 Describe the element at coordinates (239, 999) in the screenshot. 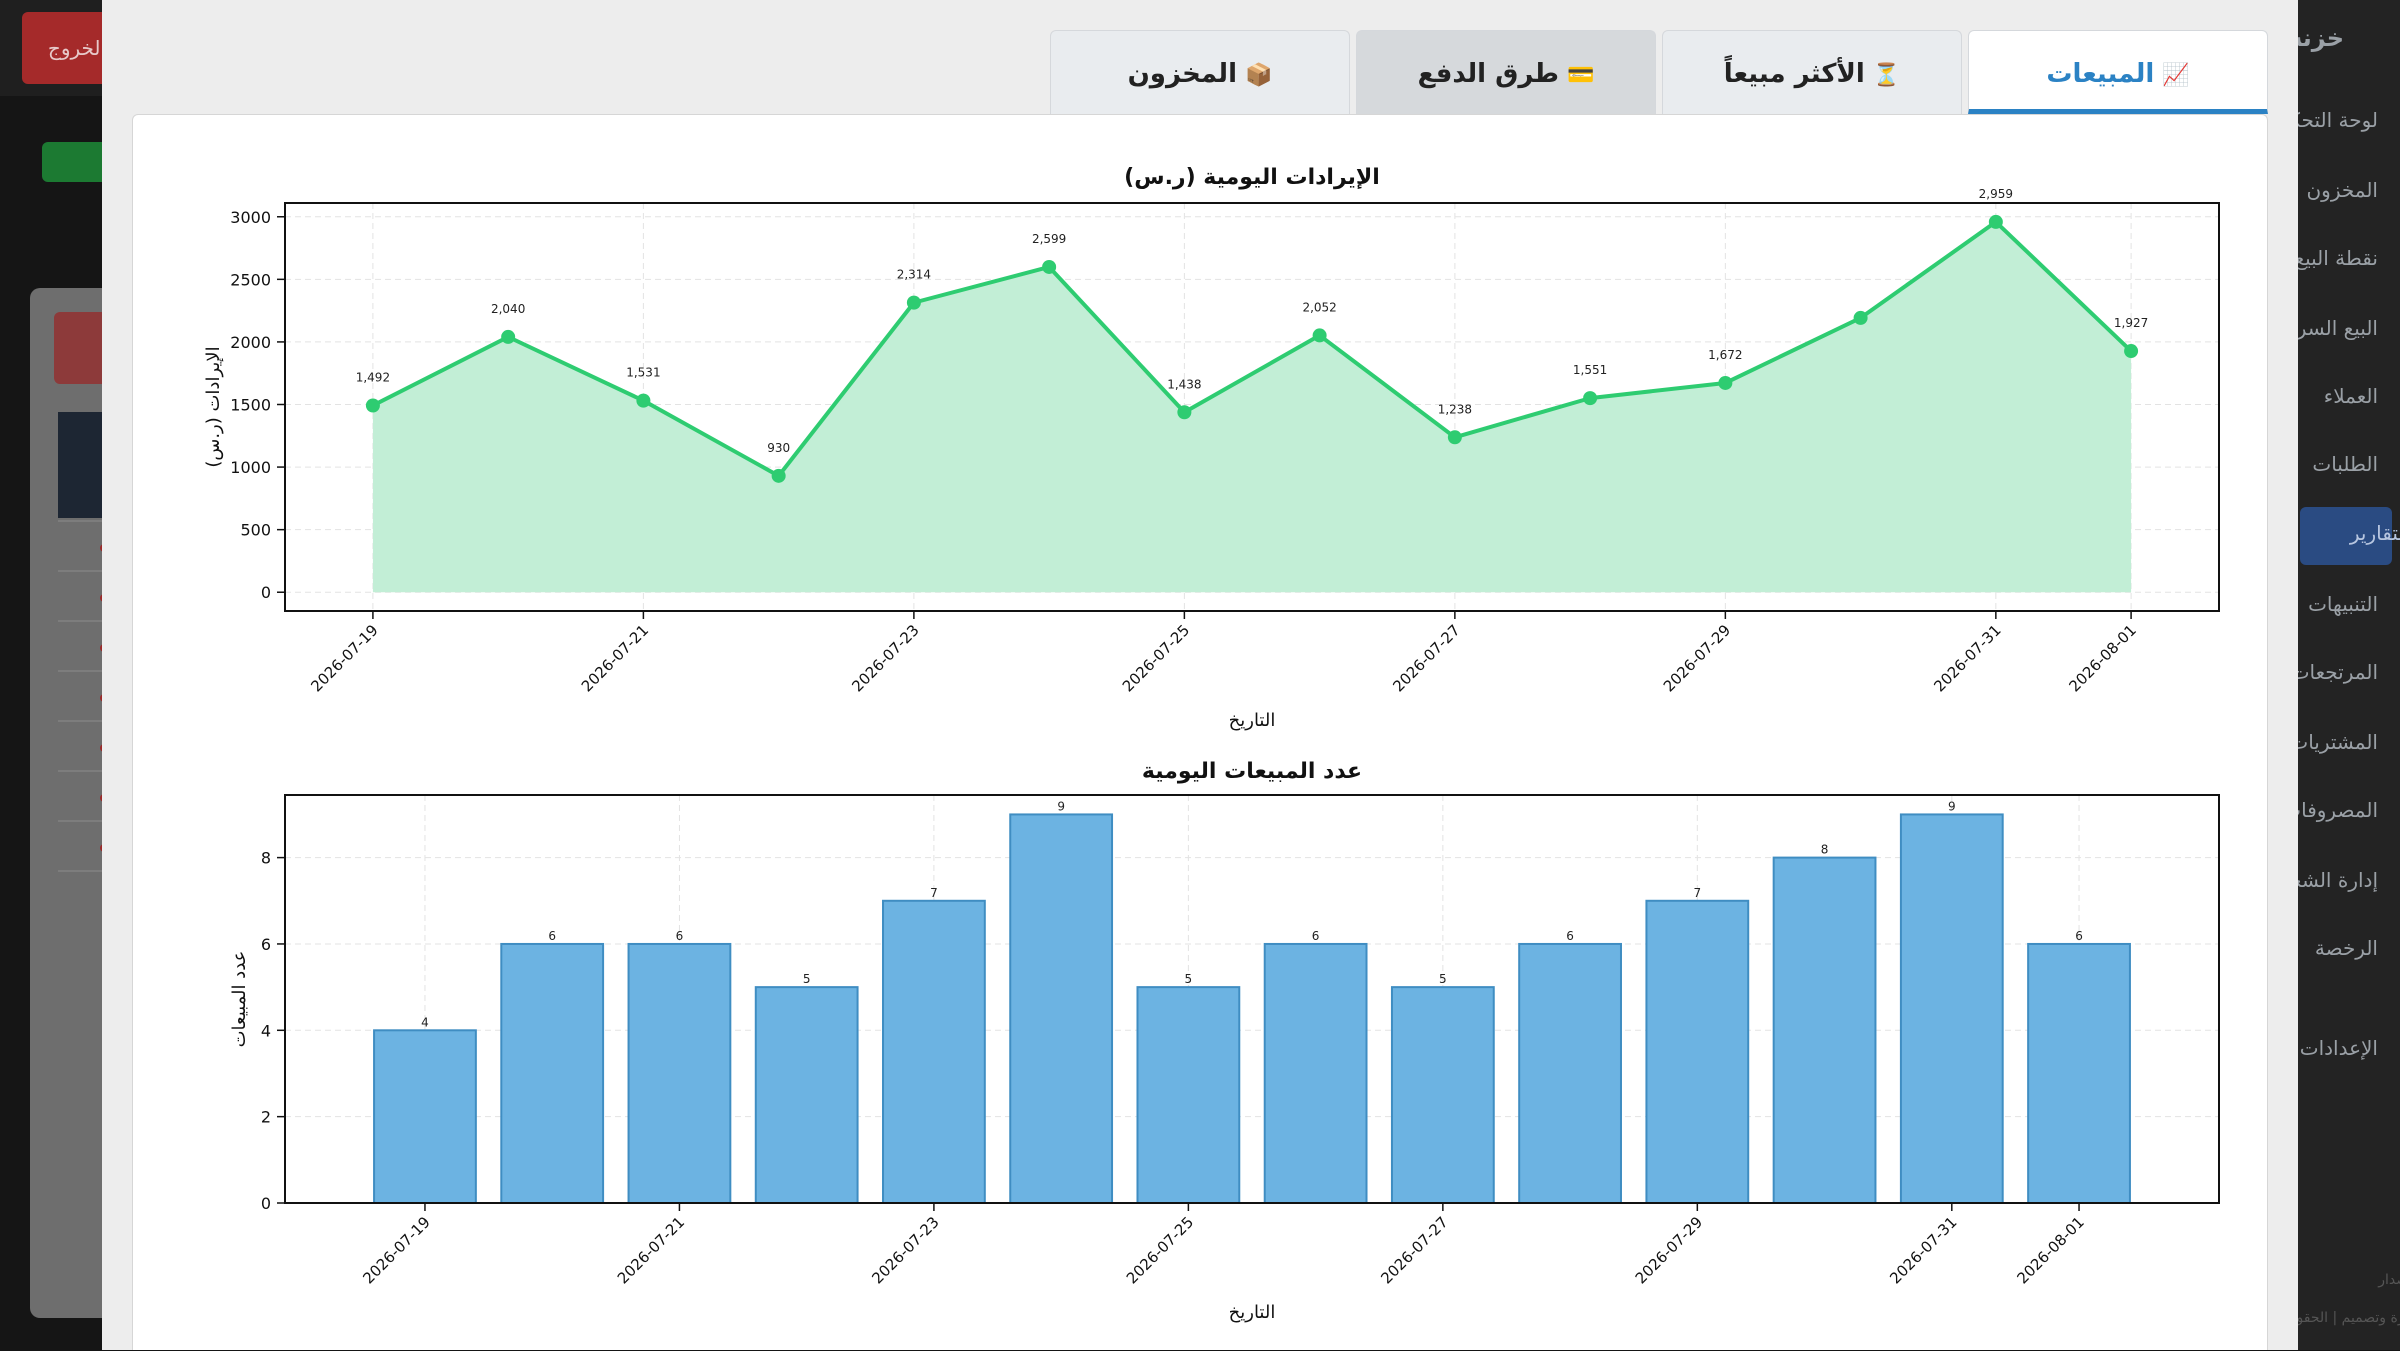

I see `y-axis-label: عدد المبيعات` at that location.